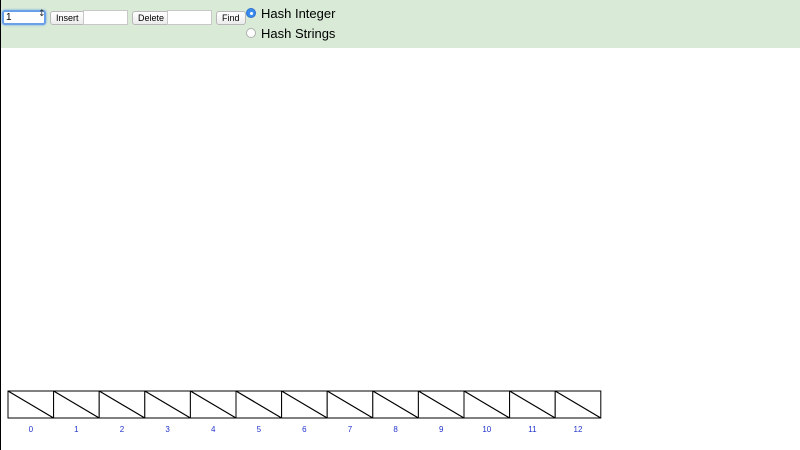  I want to click on hash-slot-11: 11, so click(532, 412).